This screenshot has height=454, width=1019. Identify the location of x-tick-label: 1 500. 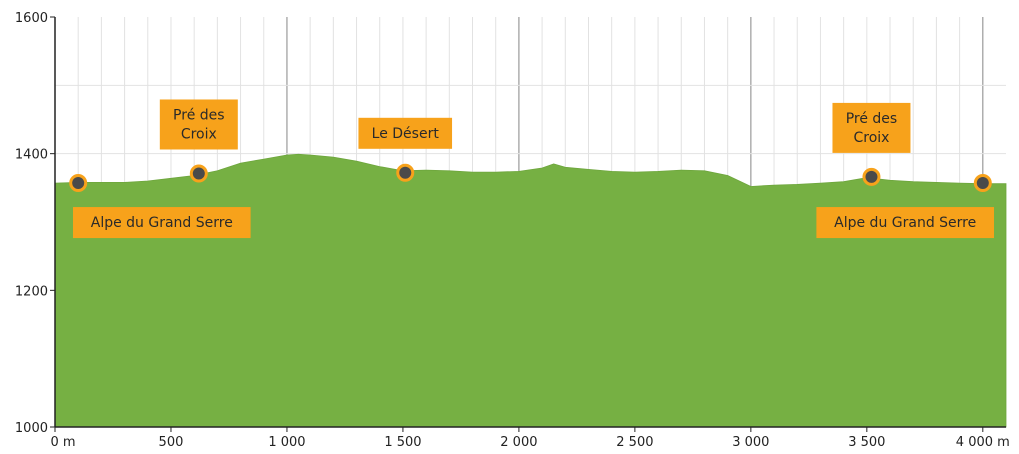
(402, 442).